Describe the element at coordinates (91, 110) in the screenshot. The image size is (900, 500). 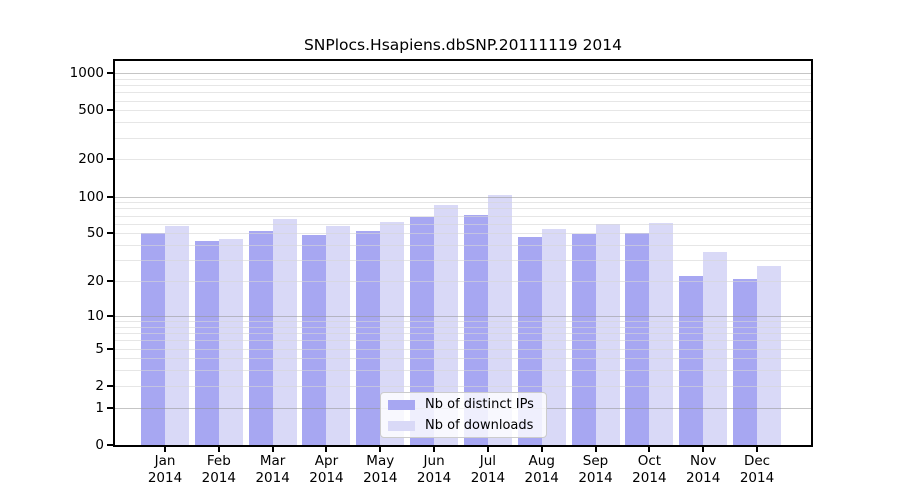
I see `y-tick-label: 500` at that location.